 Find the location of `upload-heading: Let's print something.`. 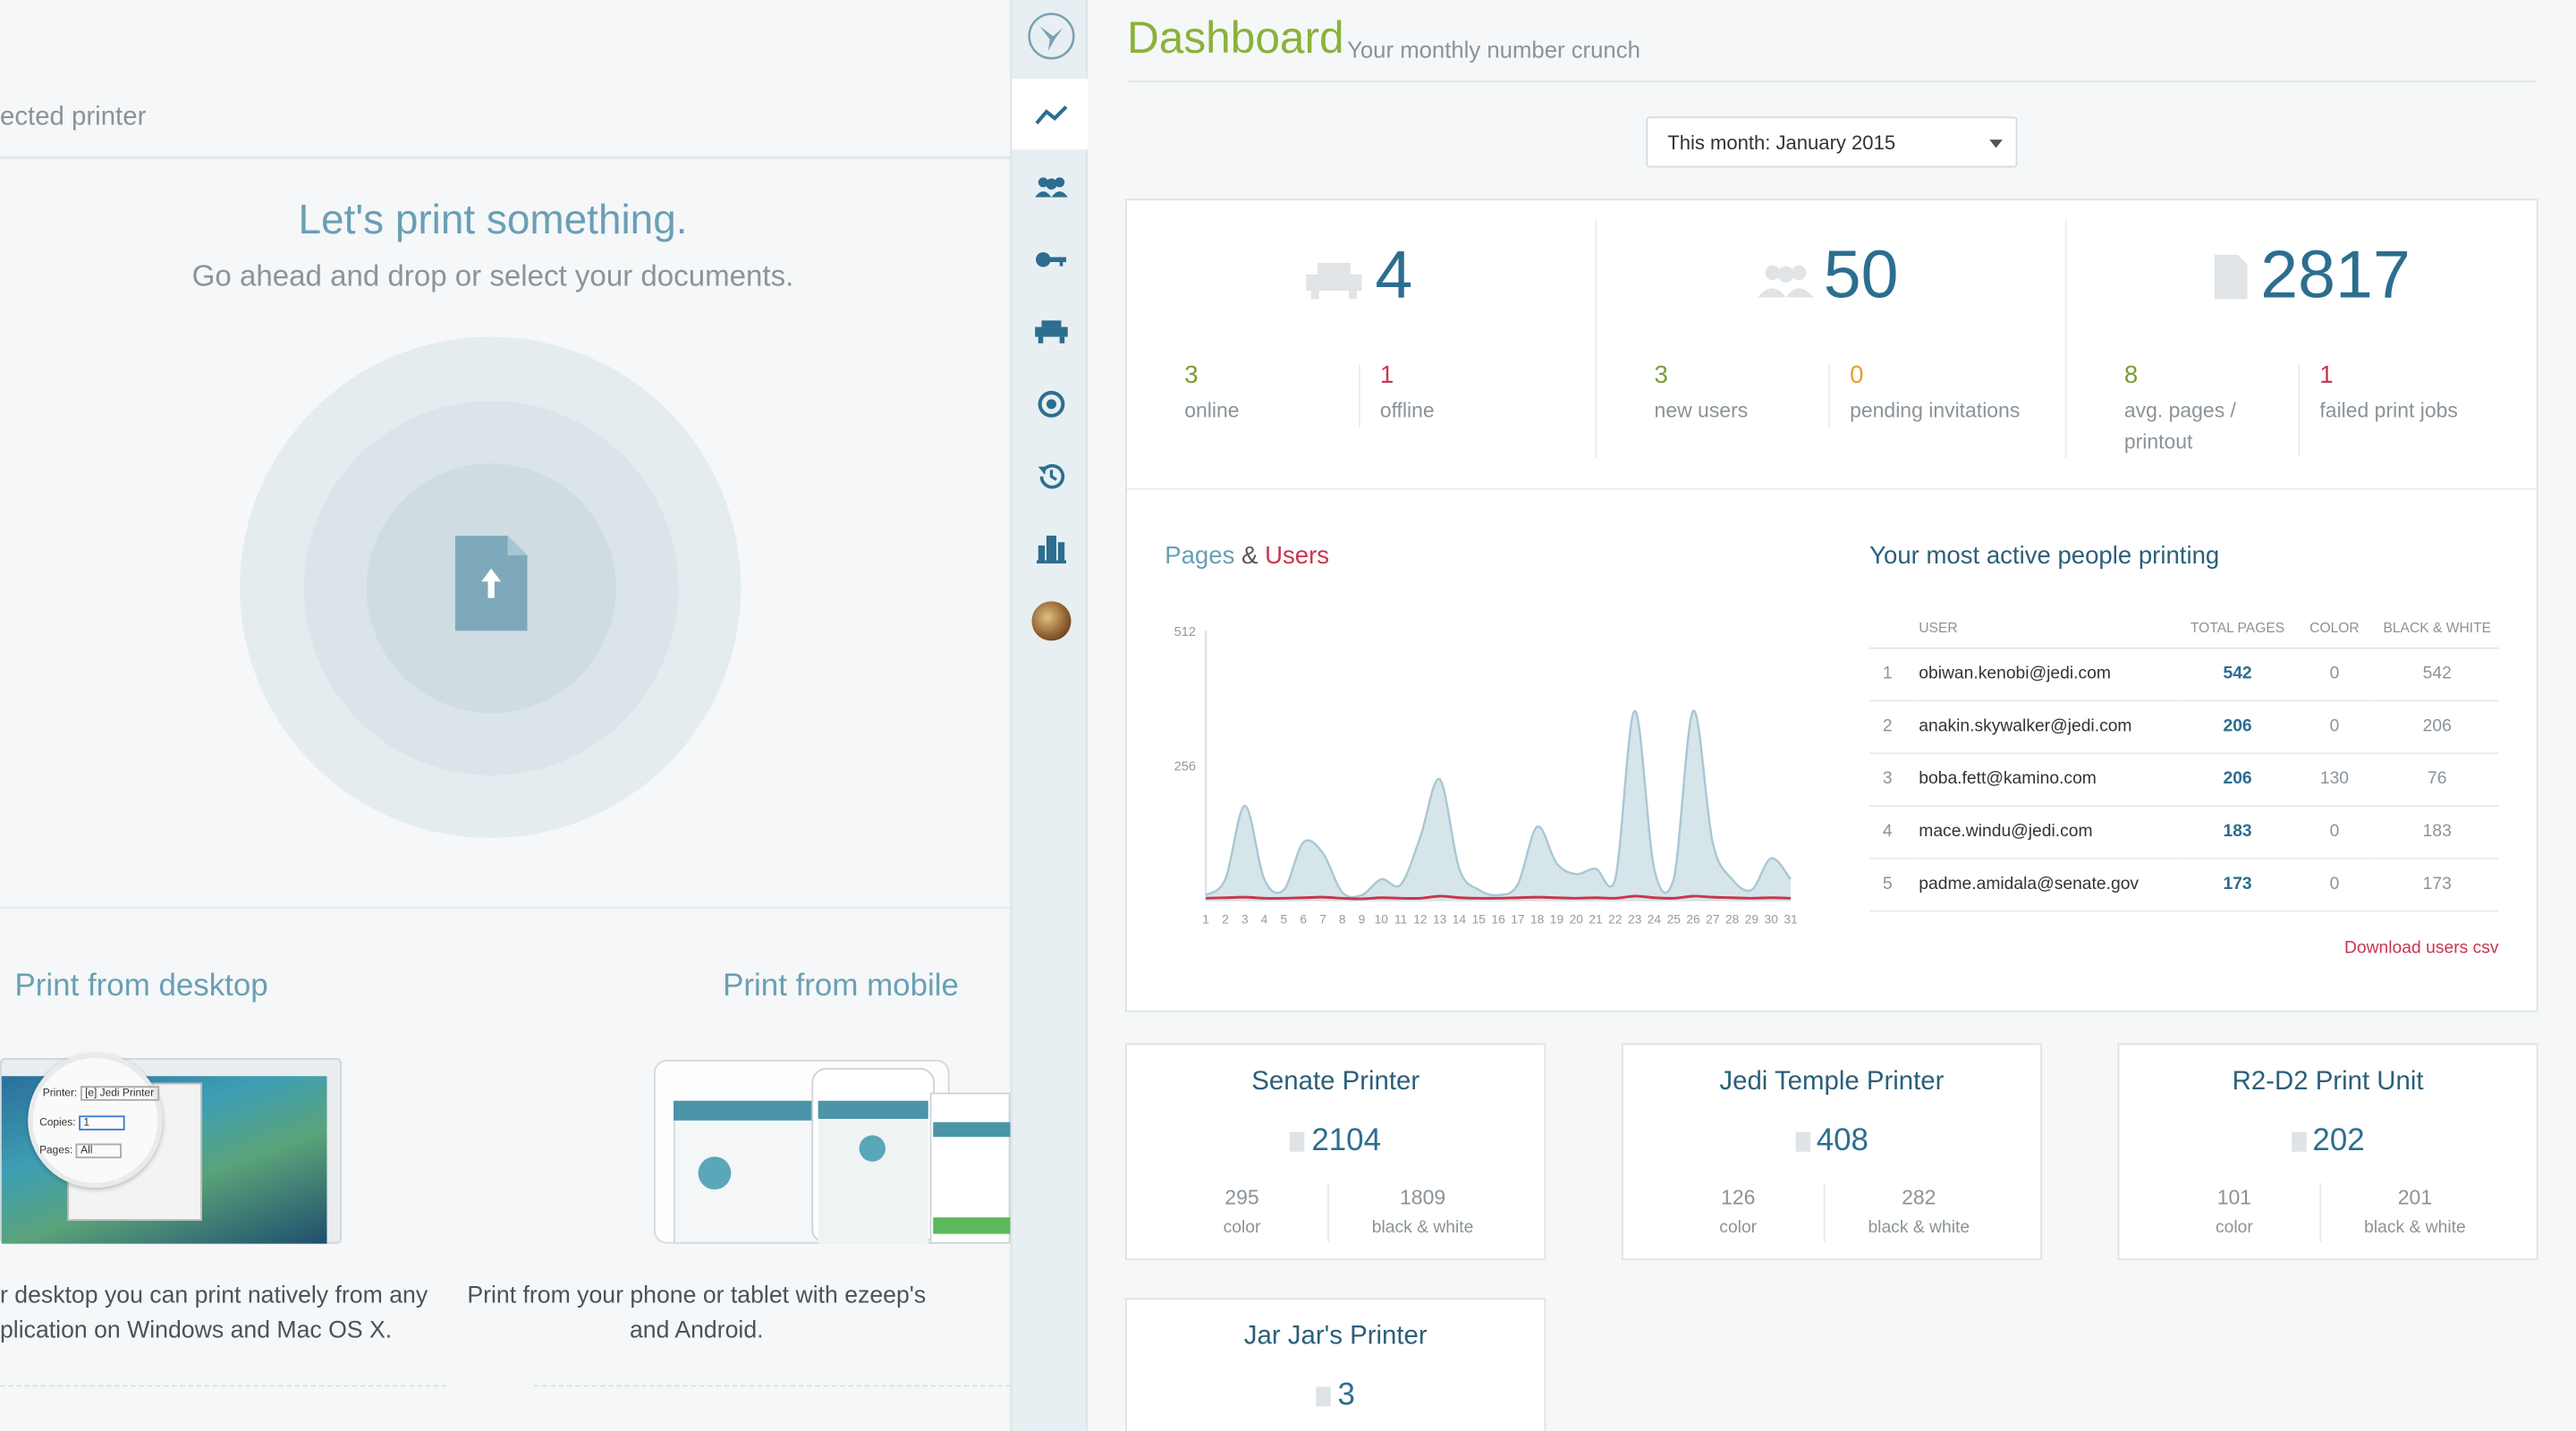

upload-heading: Let's print something. is located at coordinates (493, 220).